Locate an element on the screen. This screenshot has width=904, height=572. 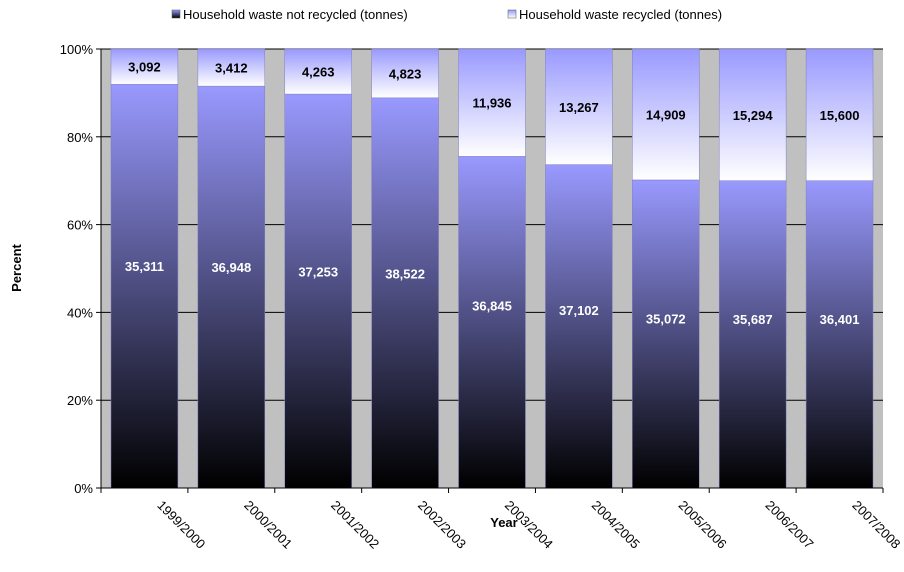
data-label: 14,909 is located at coordinates (666, 114).